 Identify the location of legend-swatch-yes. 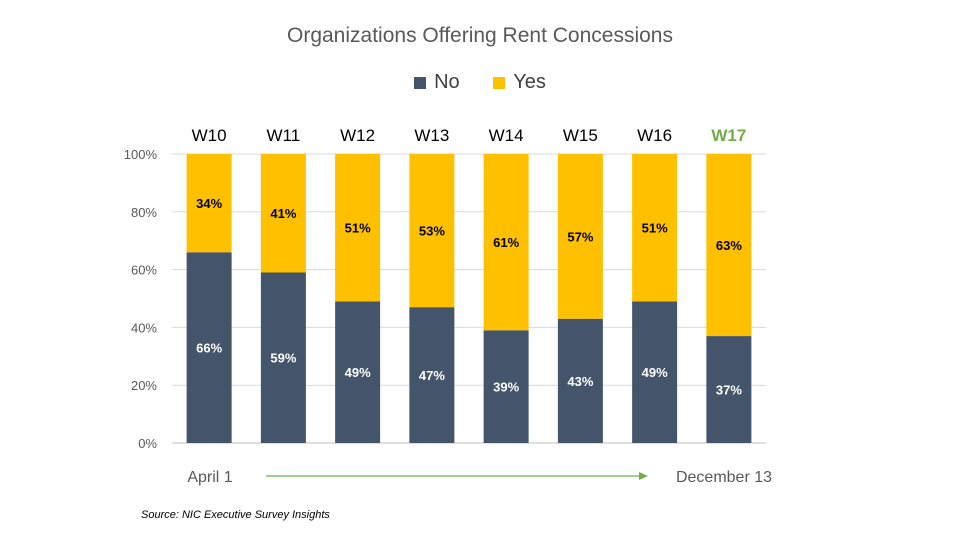
(499, 82).